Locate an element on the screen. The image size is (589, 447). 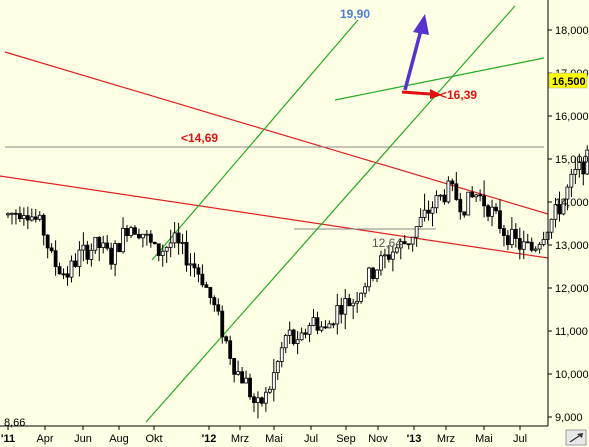
last-price-label: 16,500 is located at coordinates (569, 82).